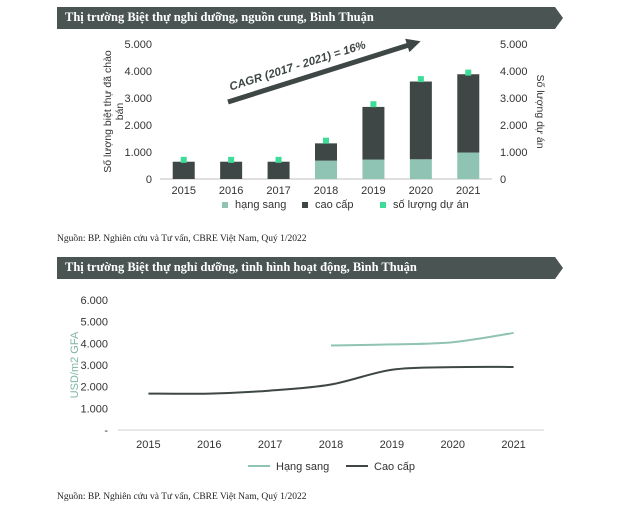 The image size is (627, 510). Describe the element at coordinates (260, 205) in the screenshot. I see `legend-label: hạng sang` at that location.